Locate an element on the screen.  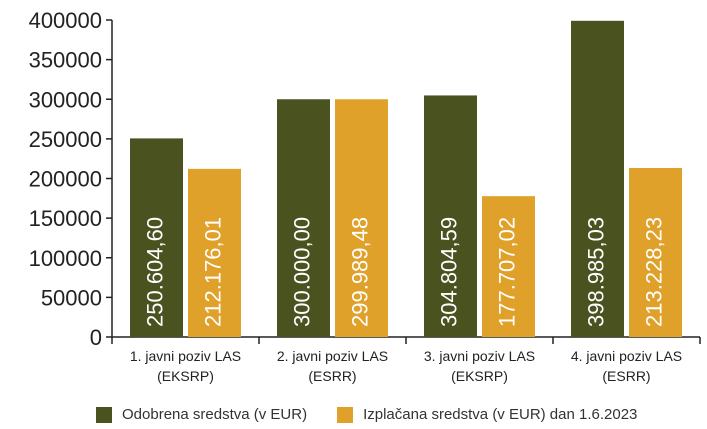
bar-data-label: 250.604,60 is located at coordinates (154, 272).